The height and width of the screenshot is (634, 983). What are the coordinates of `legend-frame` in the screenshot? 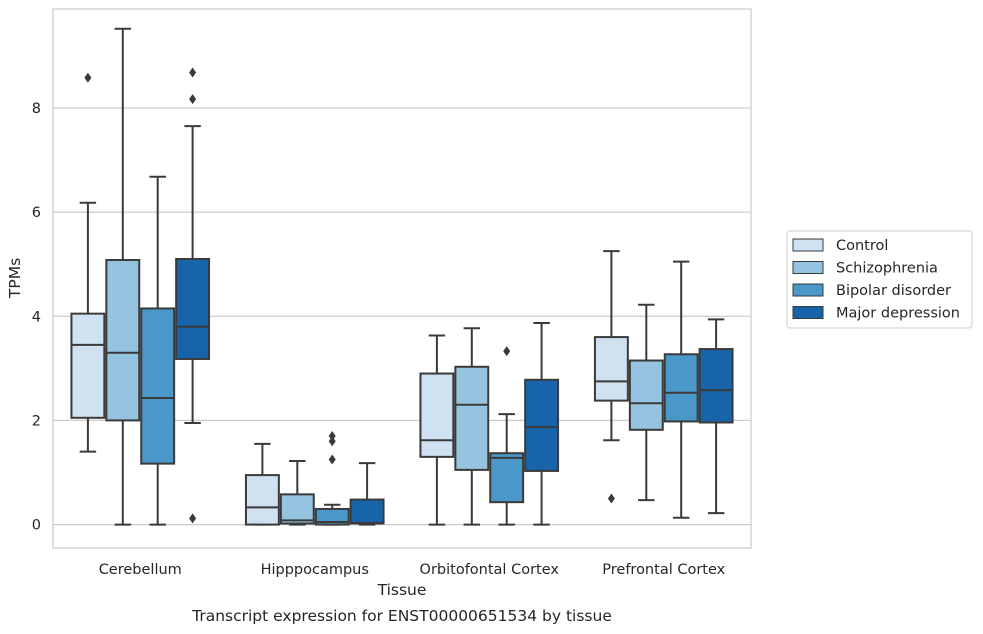 It's located at (879, 279).